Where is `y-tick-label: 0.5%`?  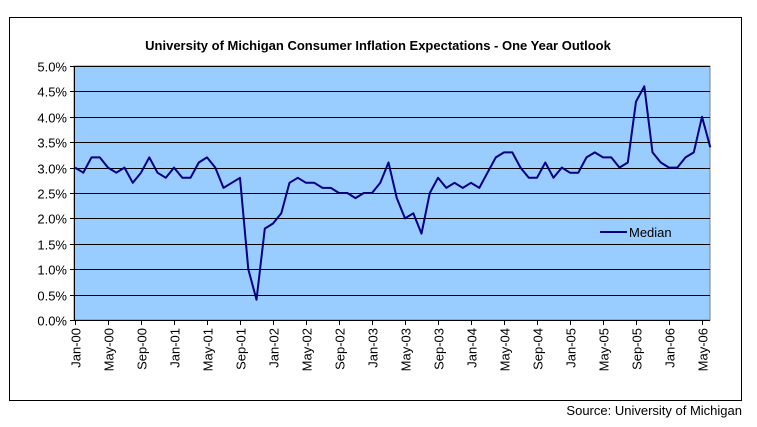
y-tick-label: 0.5% is located at coordinates (52, 296).